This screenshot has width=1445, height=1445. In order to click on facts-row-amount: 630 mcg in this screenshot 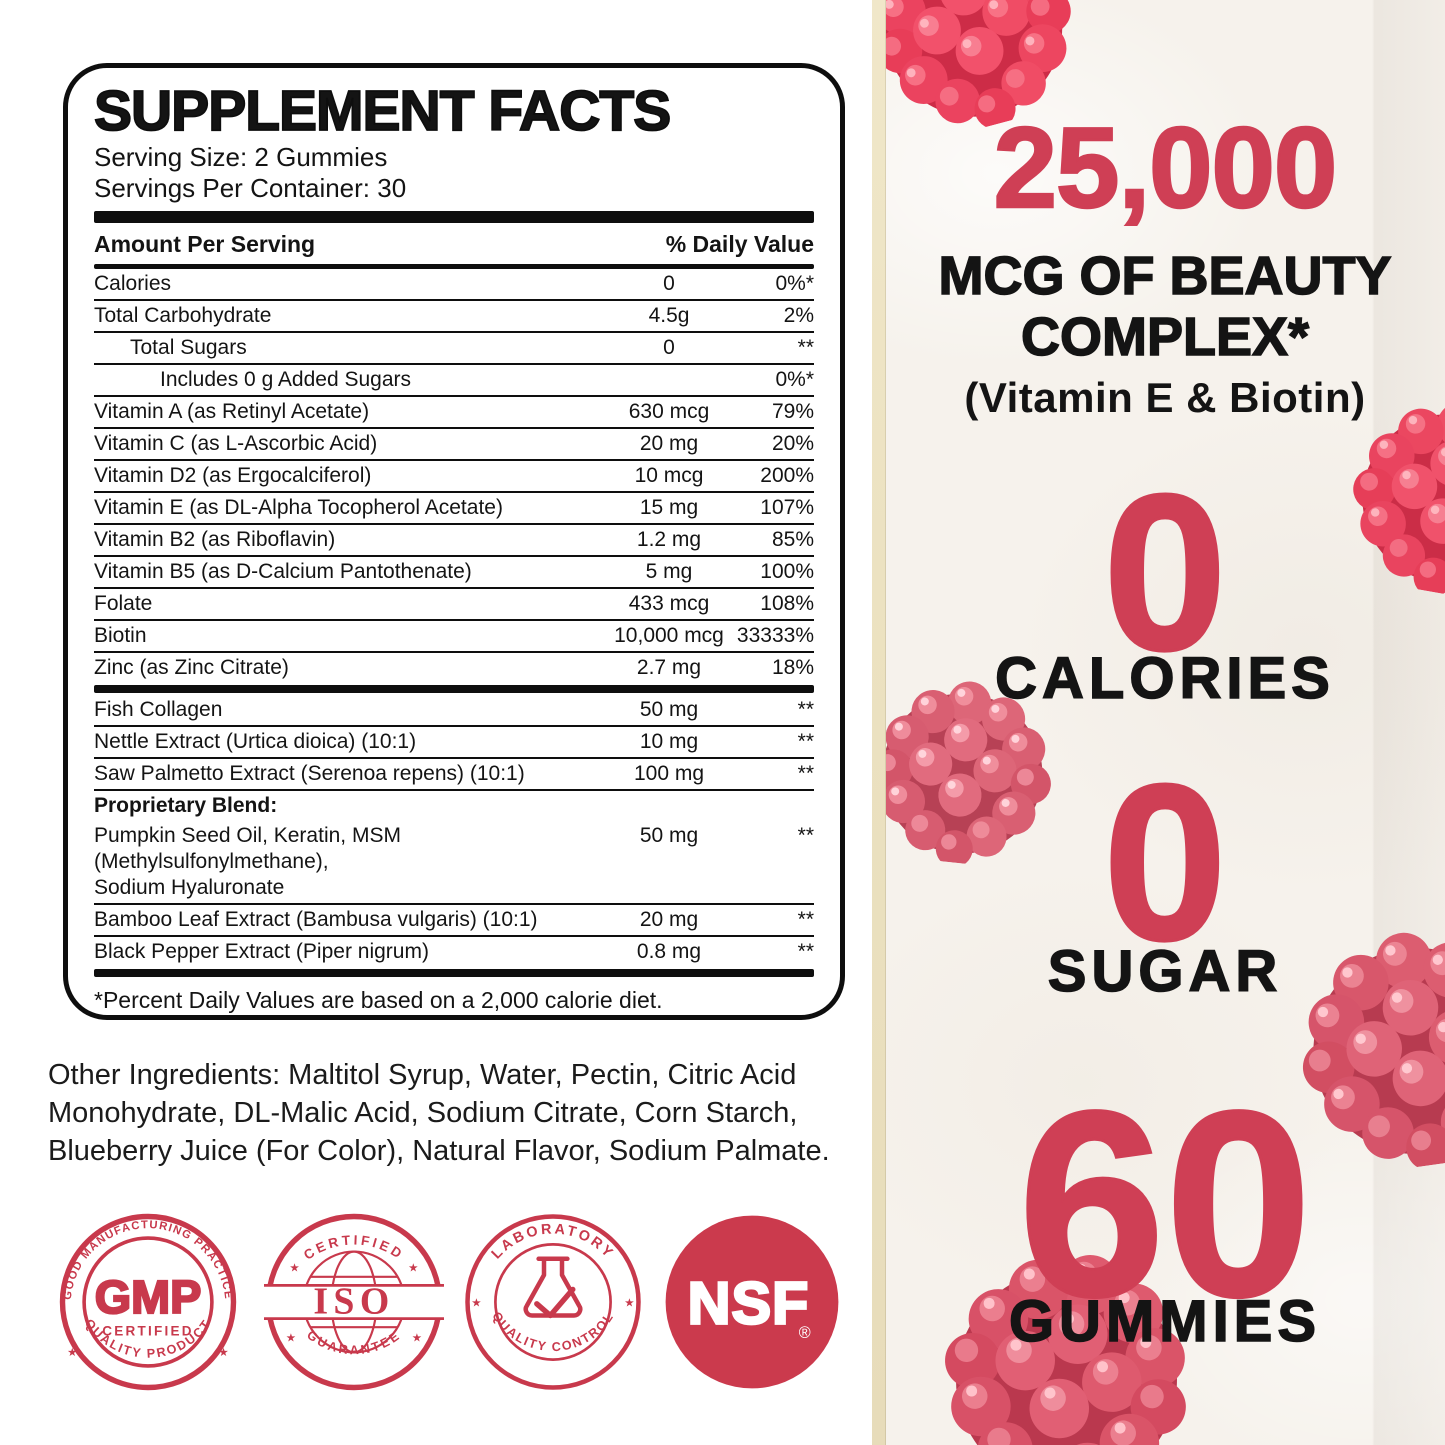, I will do `click(669, 411)`.